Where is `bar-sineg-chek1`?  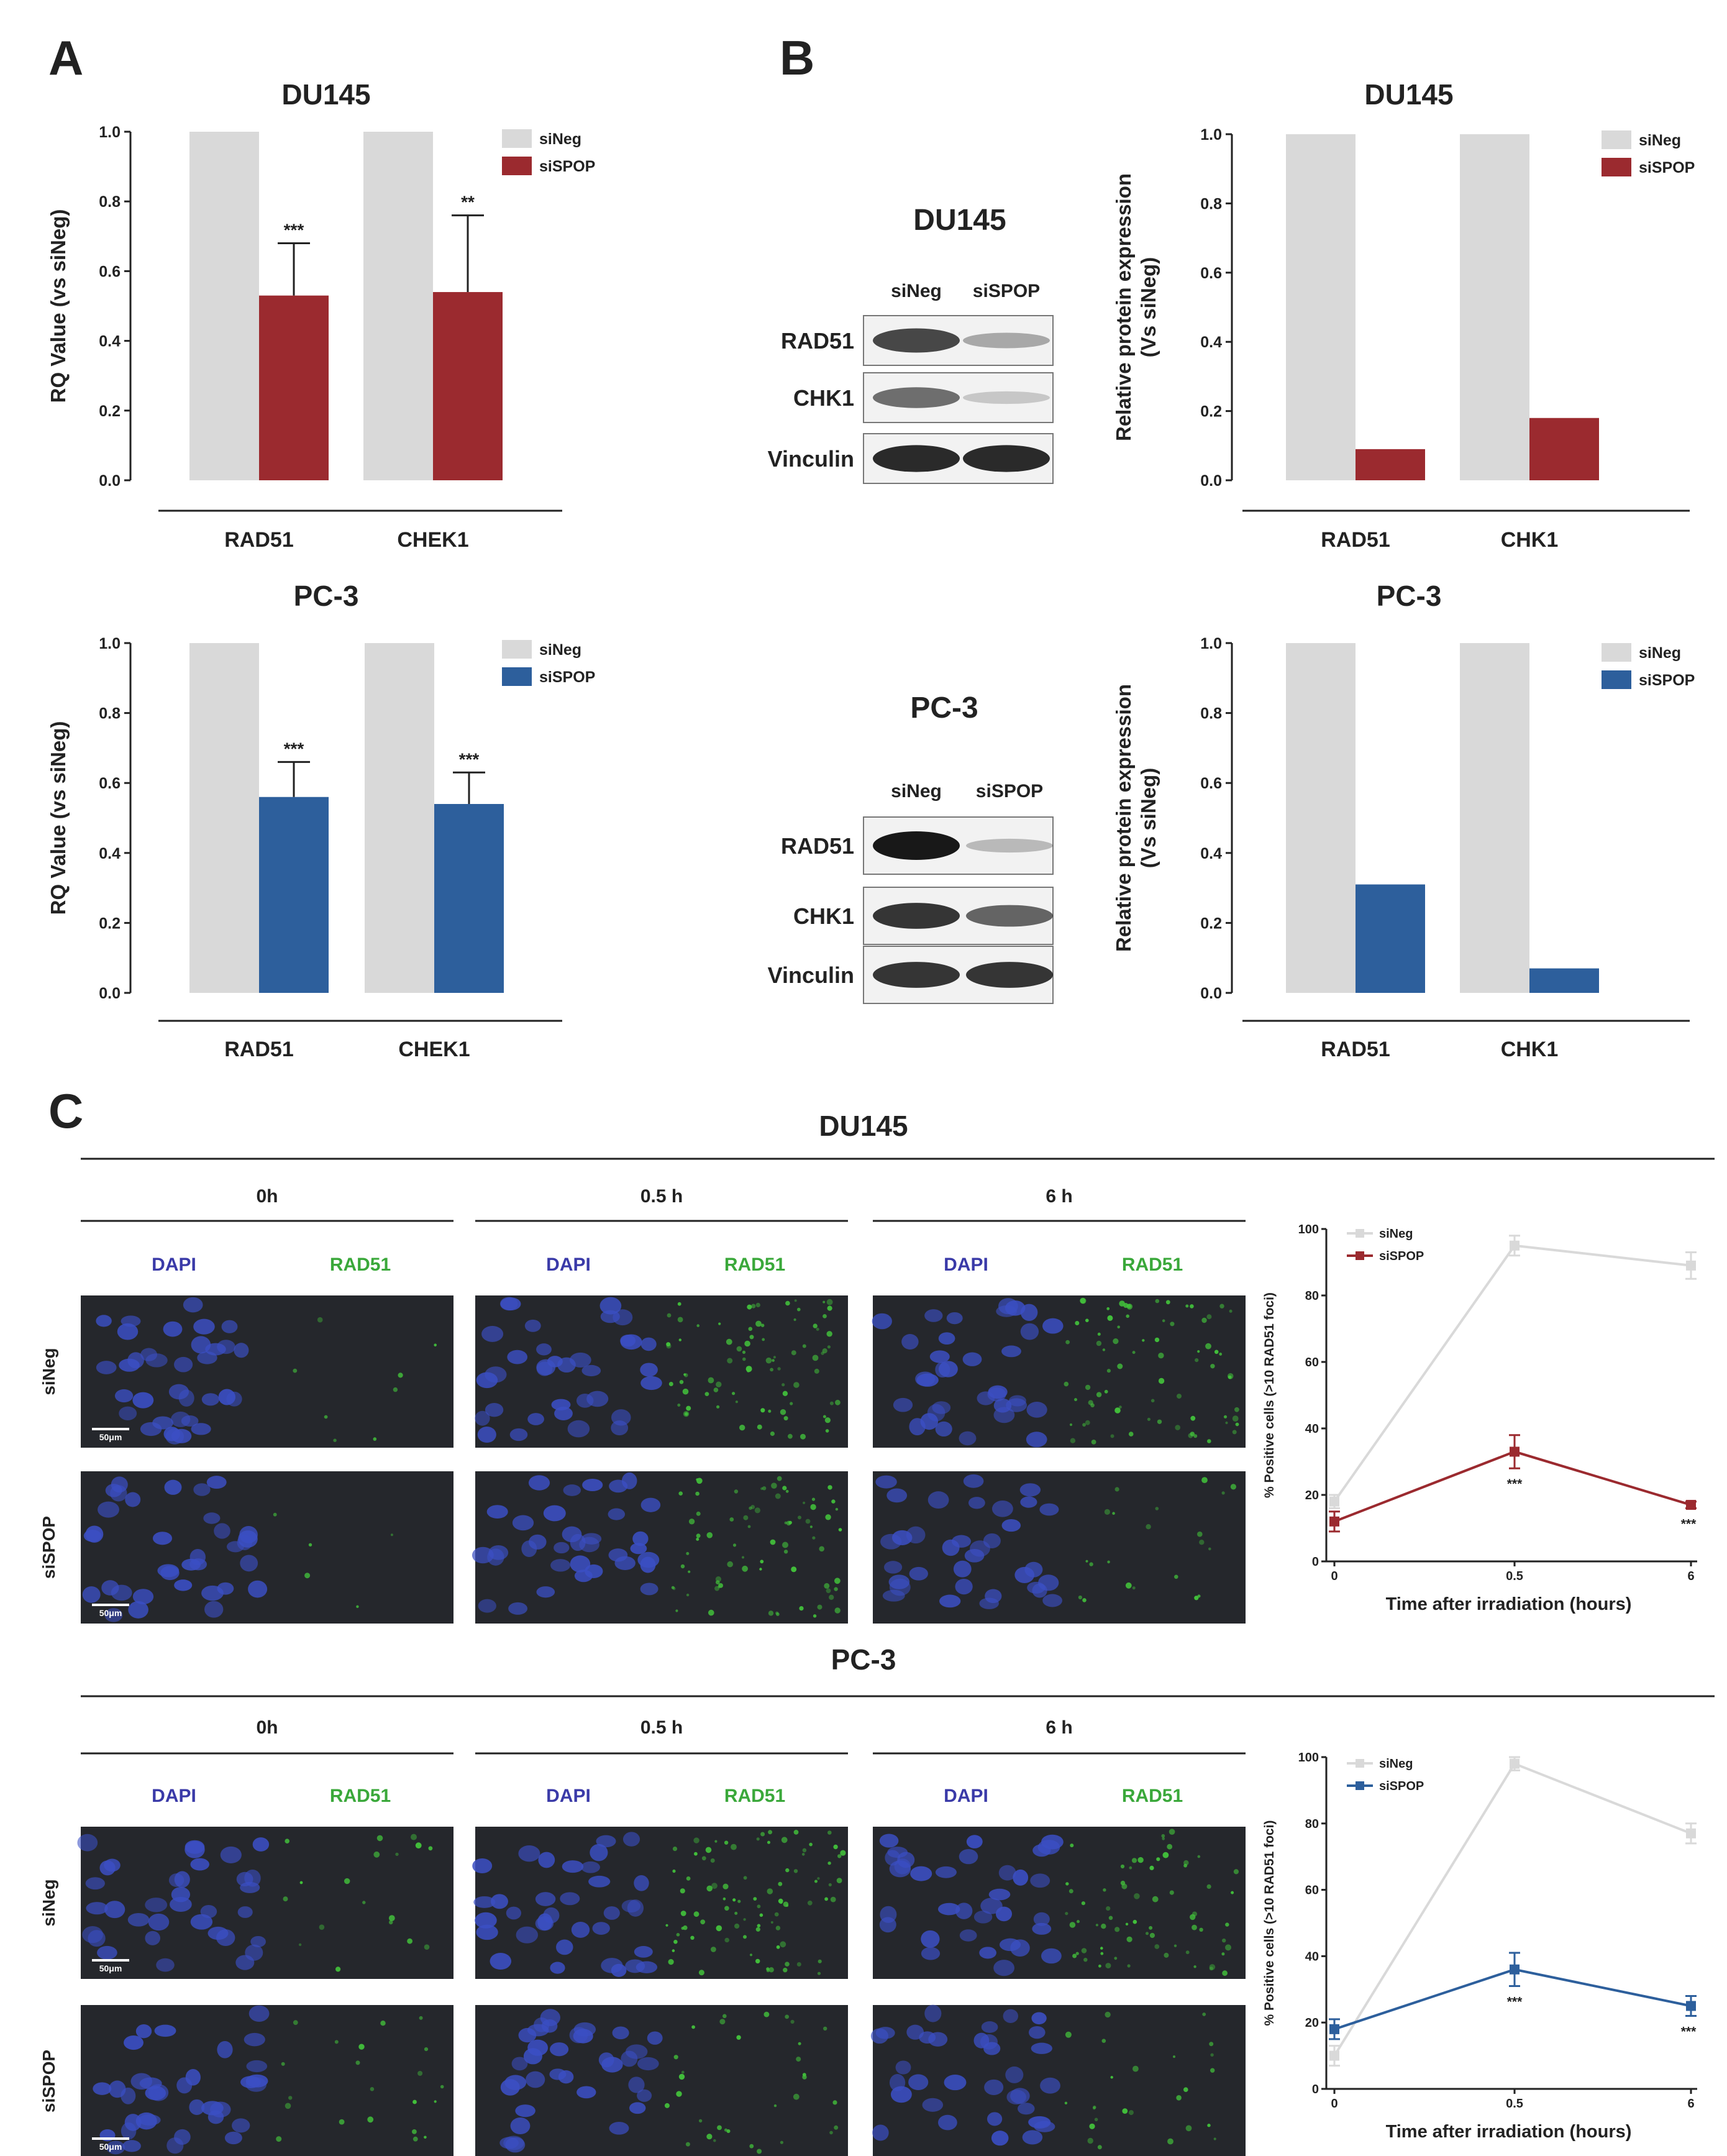
bar-sineg-chek1 is located at coordinates (398, 306).